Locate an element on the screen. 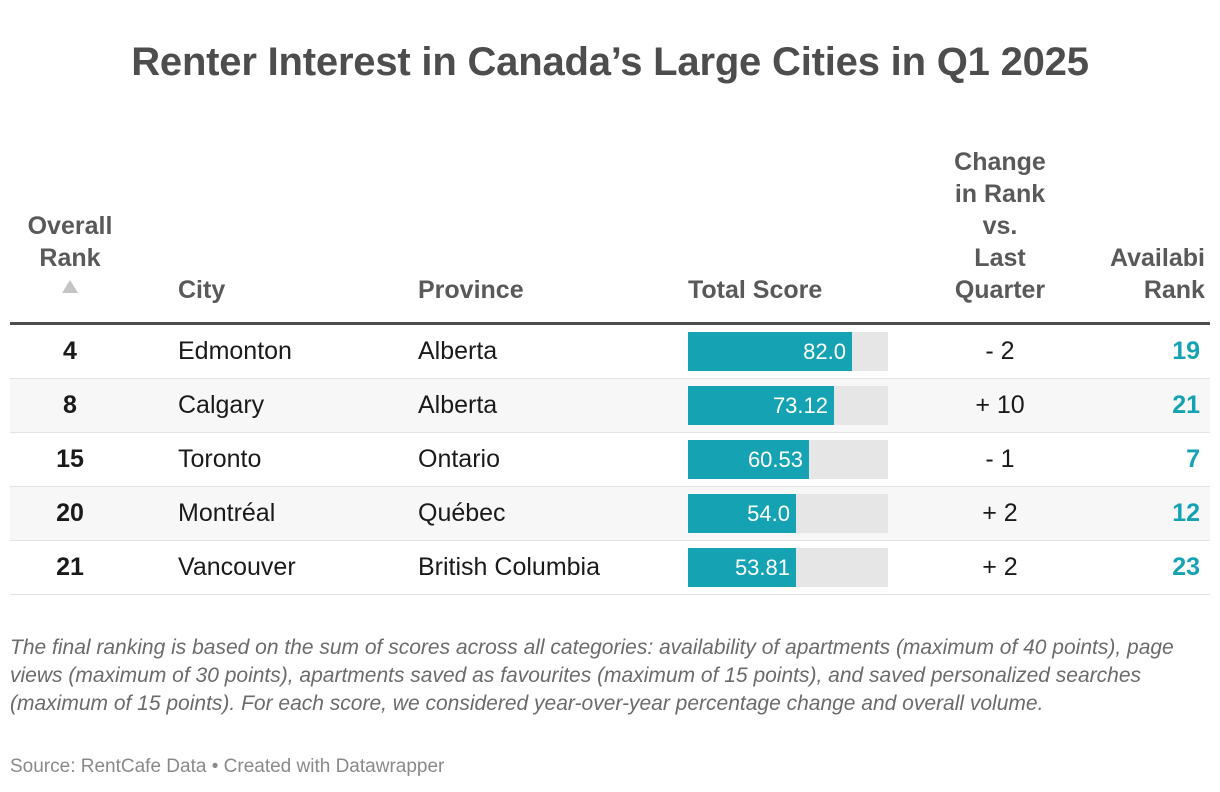  score-bar-track: 53.81 is located at coordinates (788, 567).